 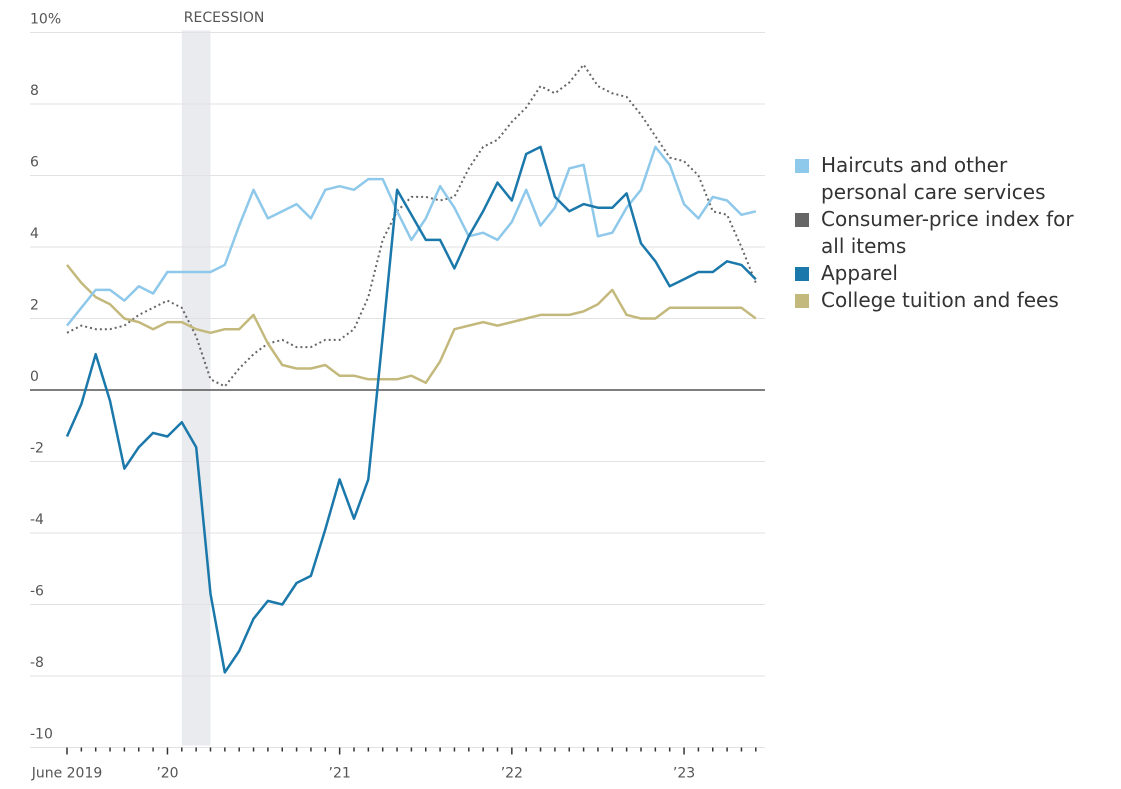 I want to click on legend-item: Apparel, so click(x=945, y=273).